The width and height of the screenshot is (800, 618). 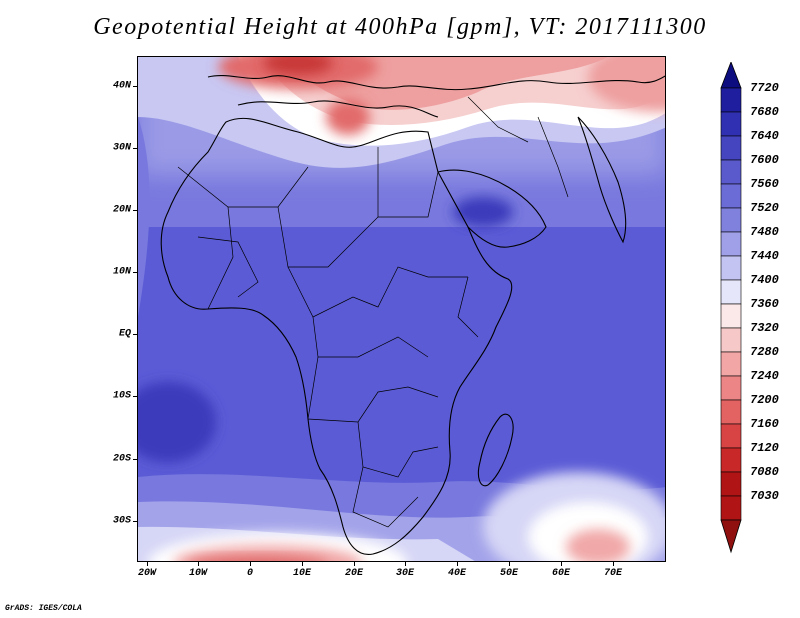 I want to click on high-patch-atlantic, so click(x=177, y=422).